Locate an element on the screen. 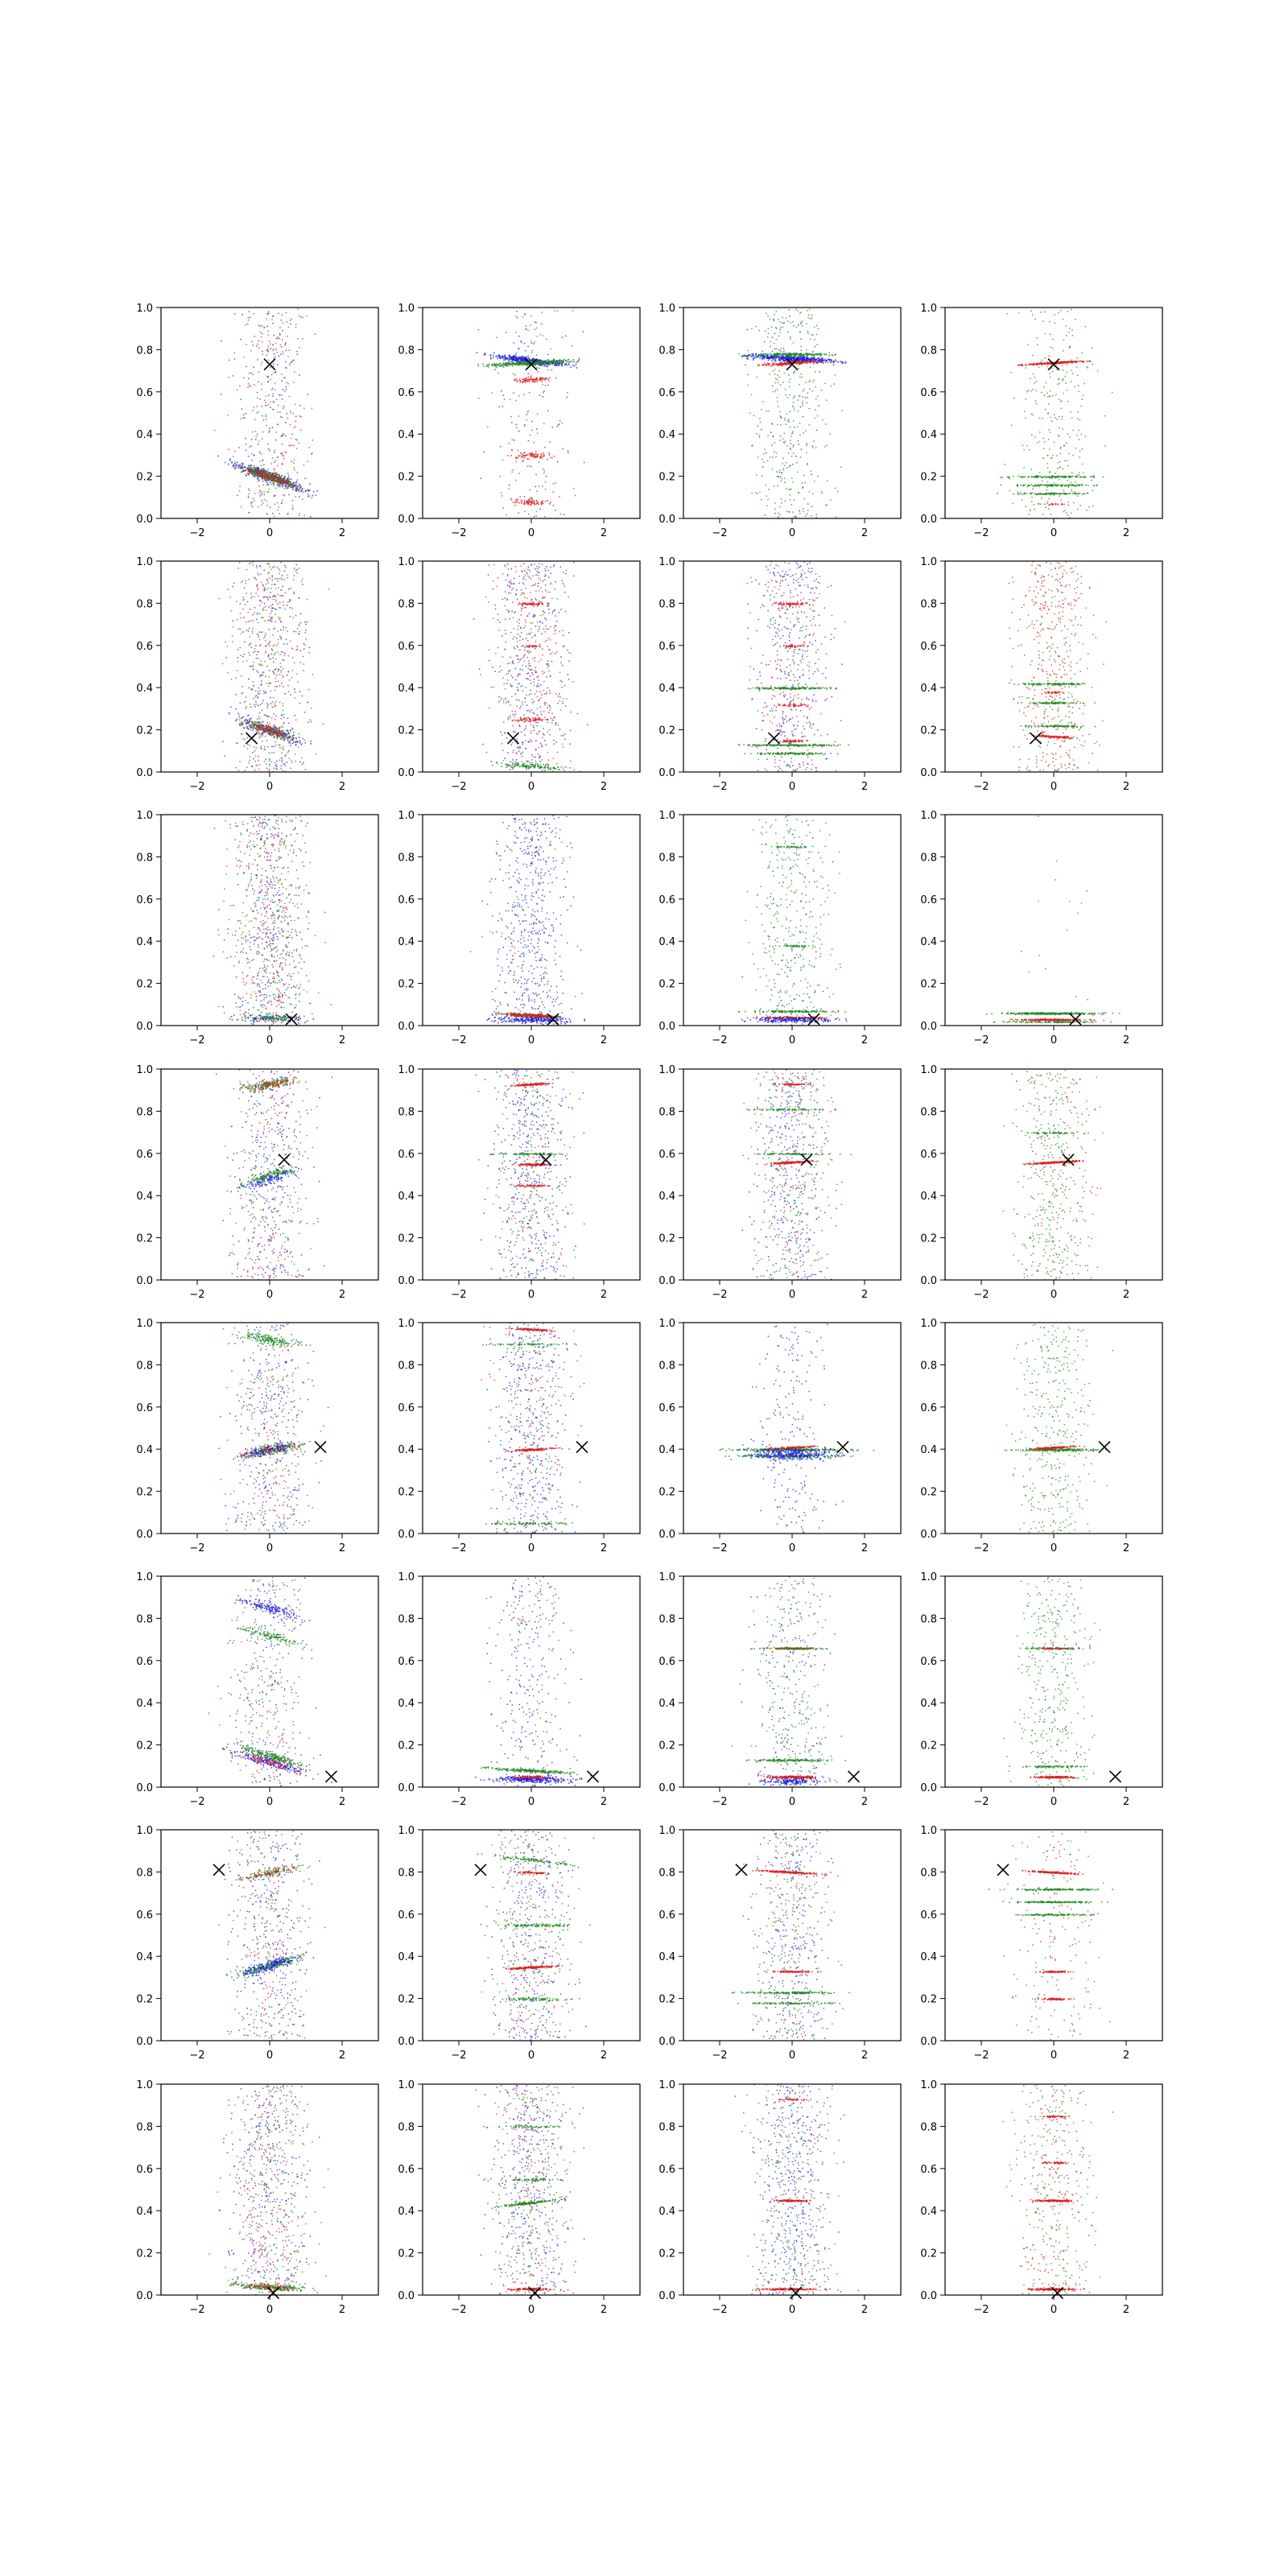  subplot-r1-c2: −2 0 20.00.20.40.60.81.0 is located at coordinates (519, 421).